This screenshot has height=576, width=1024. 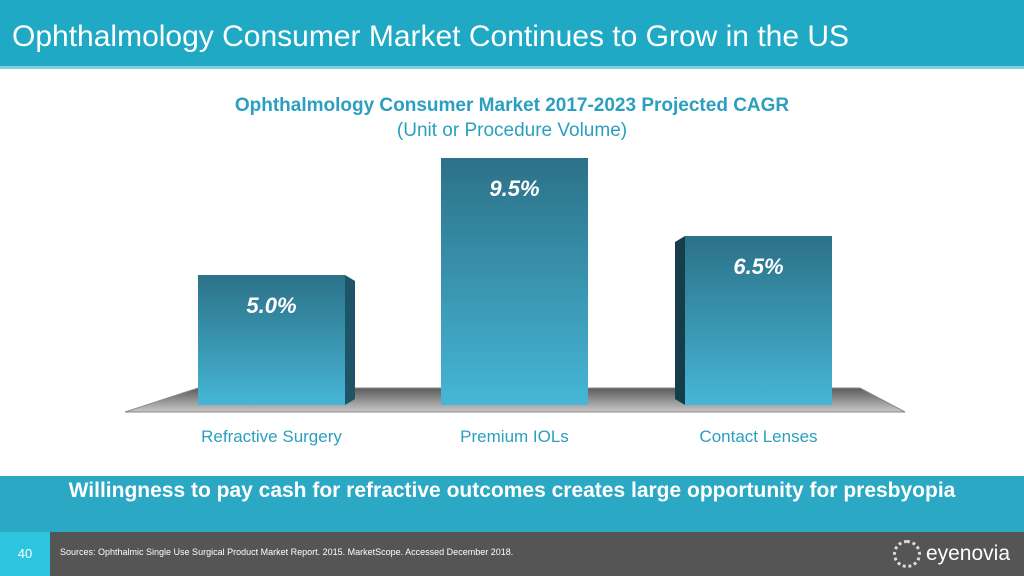 What do you see at coordinates (514, 281) in the screenshot?
I see `bar-premium-iols` at bounding box center [514, 281].